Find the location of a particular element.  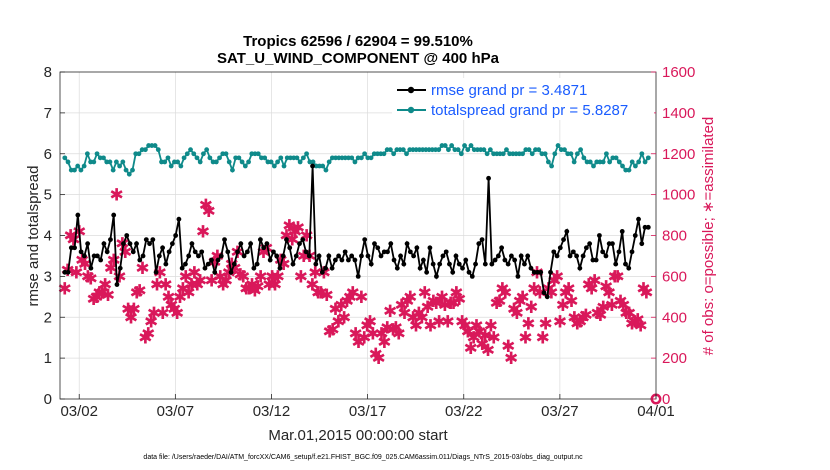

x-tick-label: 03/22 is located at coordinates (464, 411).